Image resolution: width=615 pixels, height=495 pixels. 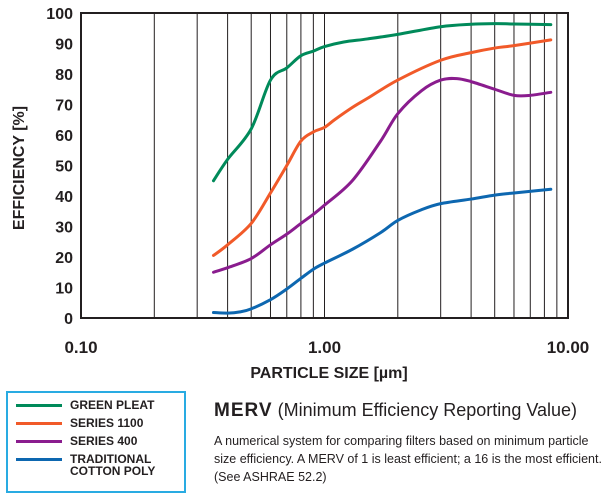 What do you see at coordinates (64, 289) in the screenshot?
I see `y-tick-label: 10` at bounding box center [64, 289].